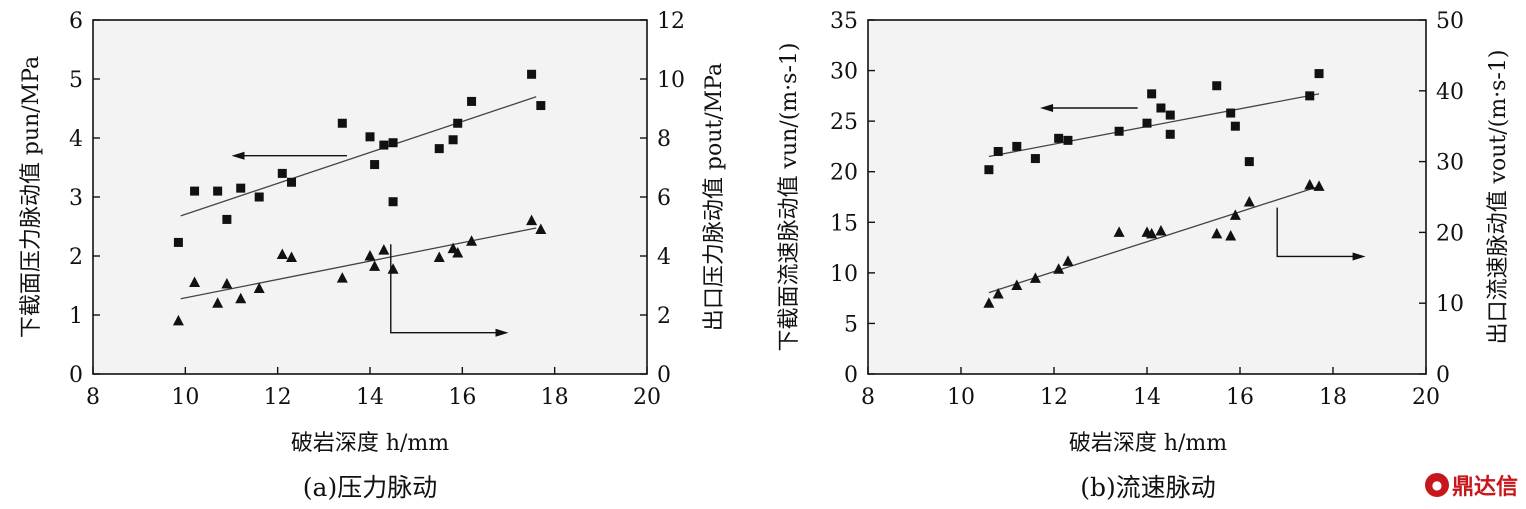 Image resolution: width=1526 pixels, height=509 pixels. Describe the element at coordinates (1450, 163) in the screenshot. I see `y-right-tick-label: 30` at that location.